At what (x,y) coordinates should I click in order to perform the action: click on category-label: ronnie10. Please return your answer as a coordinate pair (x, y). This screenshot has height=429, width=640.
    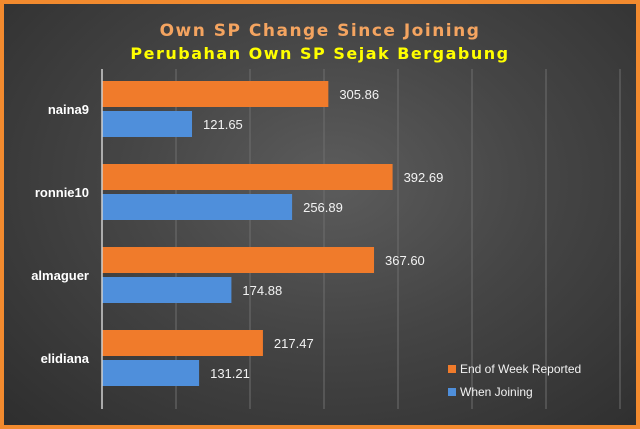
    Looking at the image, I should click on (62, 192).